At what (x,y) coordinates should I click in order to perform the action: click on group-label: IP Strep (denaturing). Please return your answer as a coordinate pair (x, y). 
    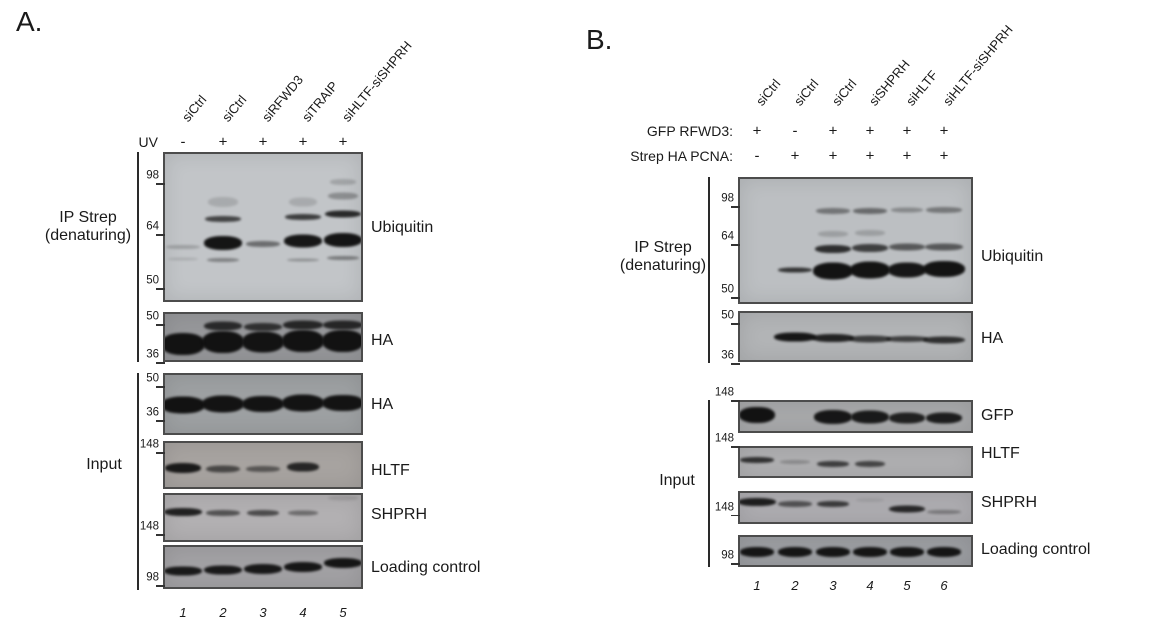
    Looking at the image, I should click on (663, 257).